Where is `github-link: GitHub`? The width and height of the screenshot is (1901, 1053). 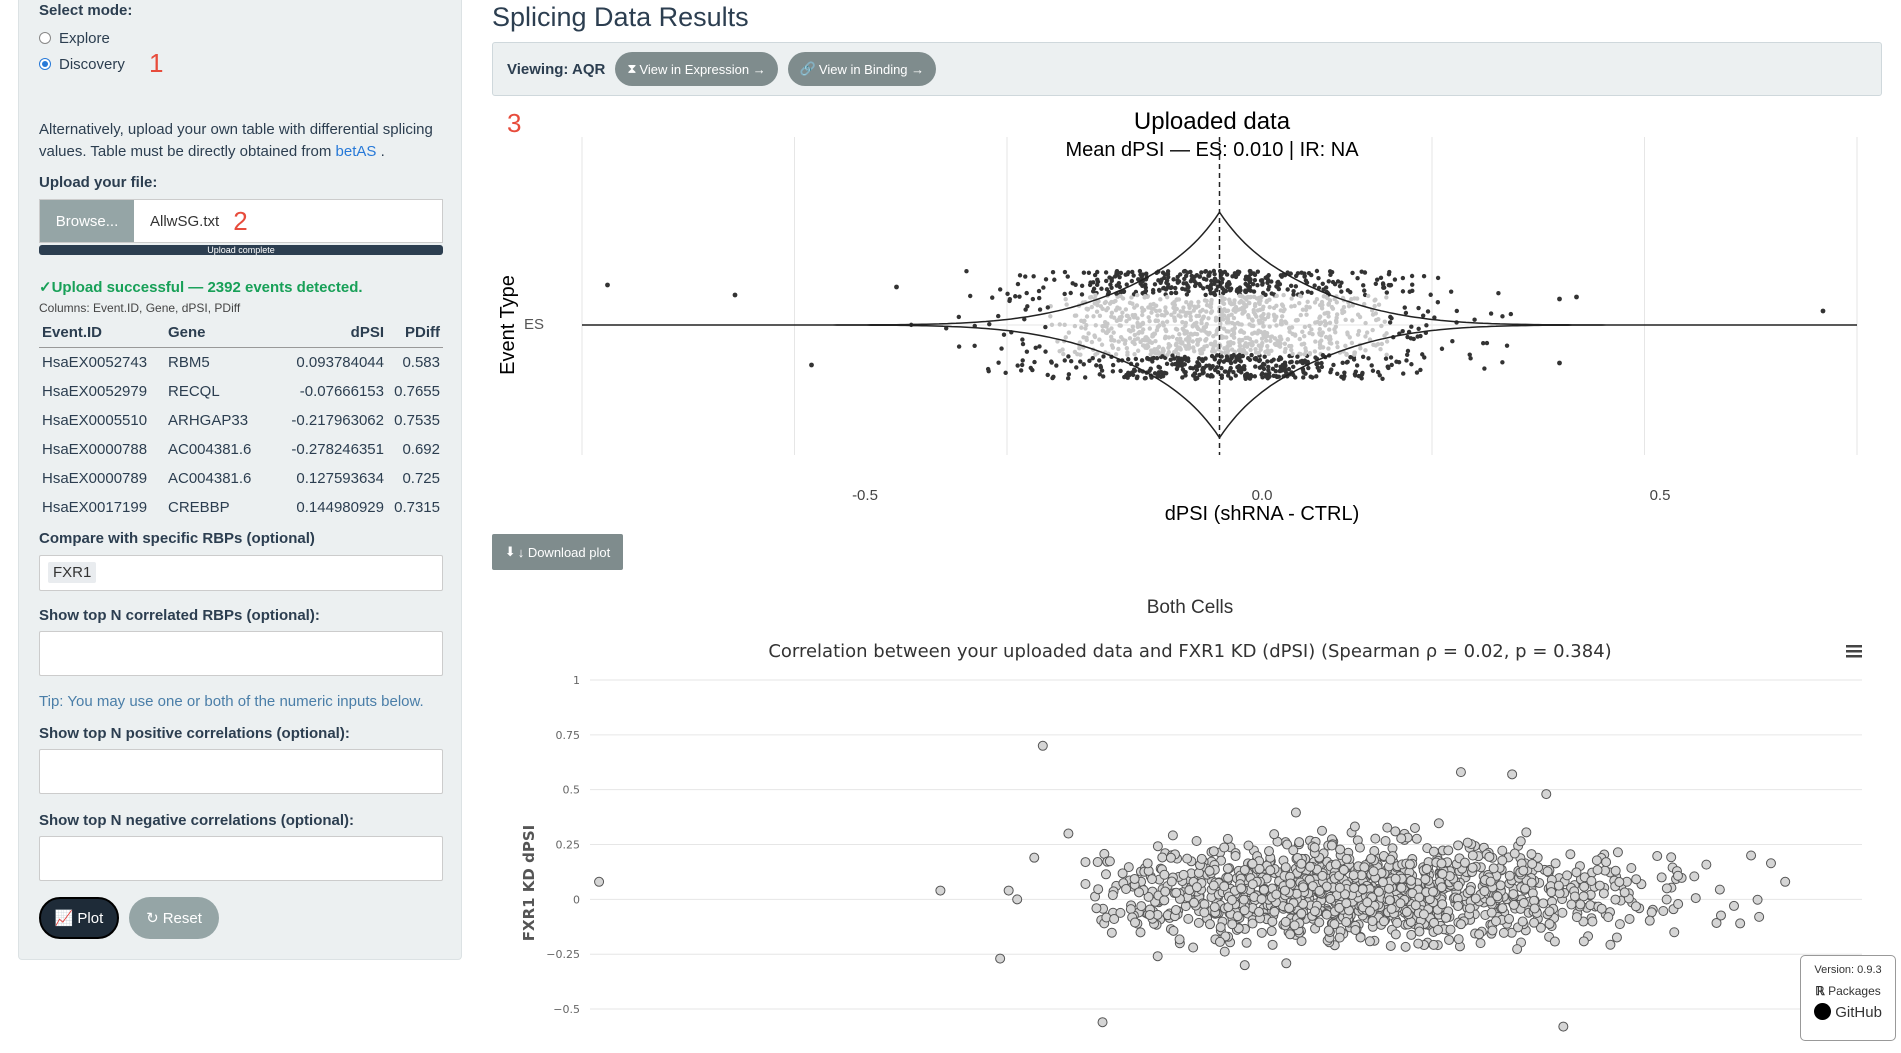 github-link: GitHub is located at coordinates (1848, 1012).